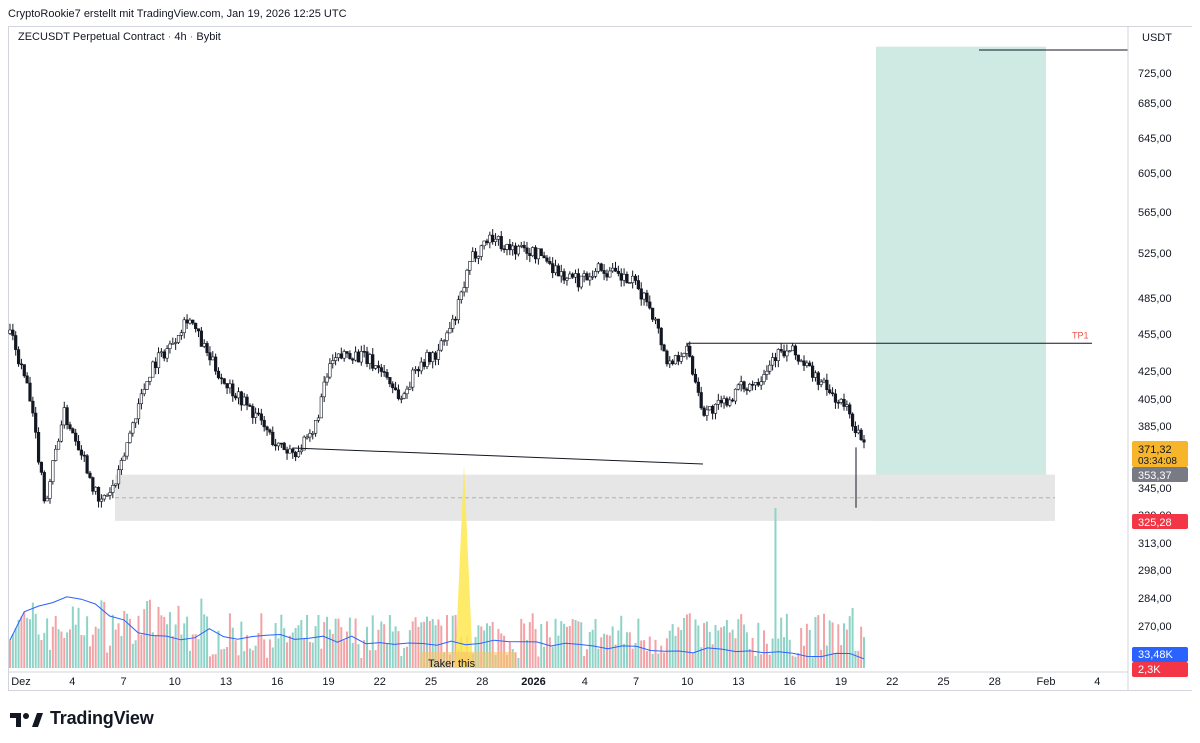 This screenshot has width=1200, height=743. I want to click on support-trendline, so click(498, 456).